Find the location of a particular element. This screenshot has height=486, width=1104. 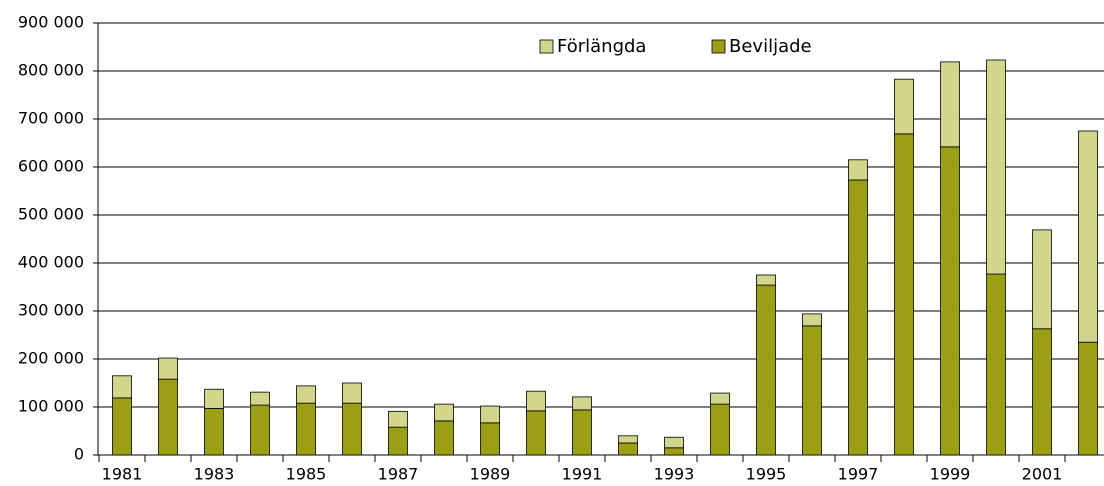

x-tick-label: 1997 is located at coordinates (858, 474).